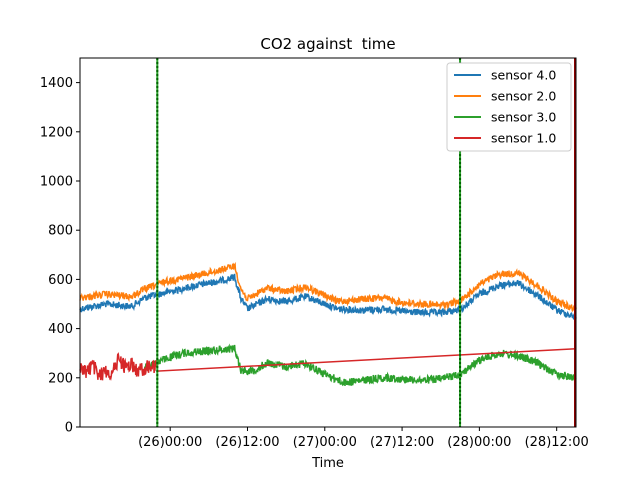 The image size is (640, 480). Describe the element at coordinates (56, 132) in the screenshot. I see `y-tick-label: 1200` at that location.